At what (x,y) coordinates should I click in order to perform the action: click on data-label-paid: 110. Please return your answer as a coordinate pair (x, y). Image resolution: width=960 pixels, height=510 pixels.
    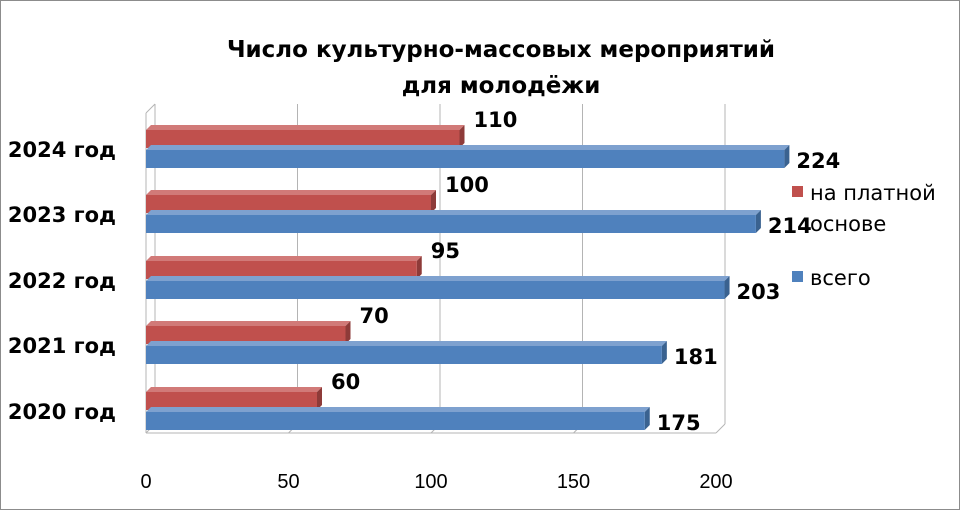
    Looking at the image, I should click on (496, 120).